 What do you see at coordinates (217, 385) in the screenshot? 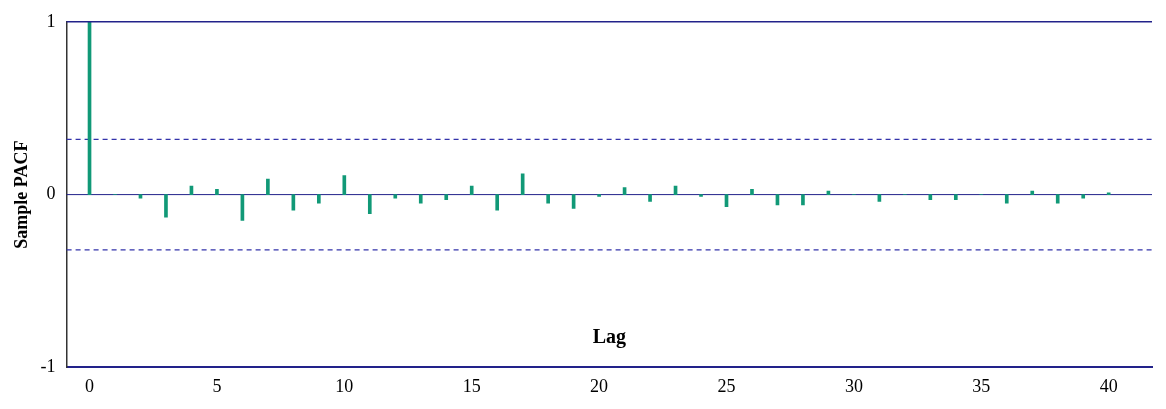
I see `x-tick-label: 5` at bounding box center [217, 385].